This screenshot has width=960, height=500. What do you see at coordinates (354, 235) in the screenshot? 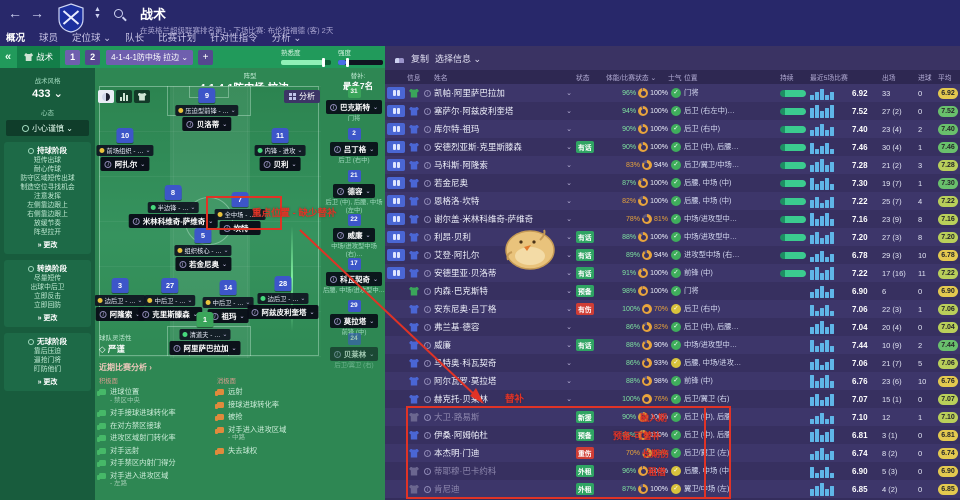
I see `bench-name-pill: i 威廉 ⌄` at bounding box center [354, 235].